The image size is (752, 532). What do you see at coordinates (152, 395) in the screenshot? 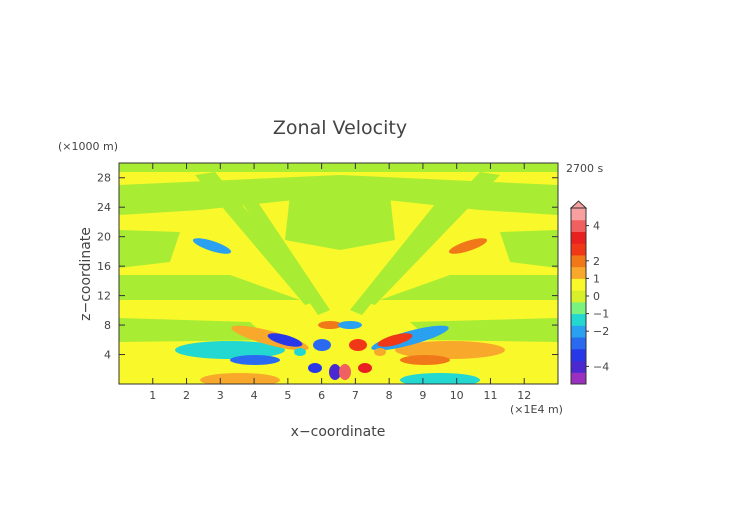
I see `x-tick-label: 1` at bounding box center [152, 395].